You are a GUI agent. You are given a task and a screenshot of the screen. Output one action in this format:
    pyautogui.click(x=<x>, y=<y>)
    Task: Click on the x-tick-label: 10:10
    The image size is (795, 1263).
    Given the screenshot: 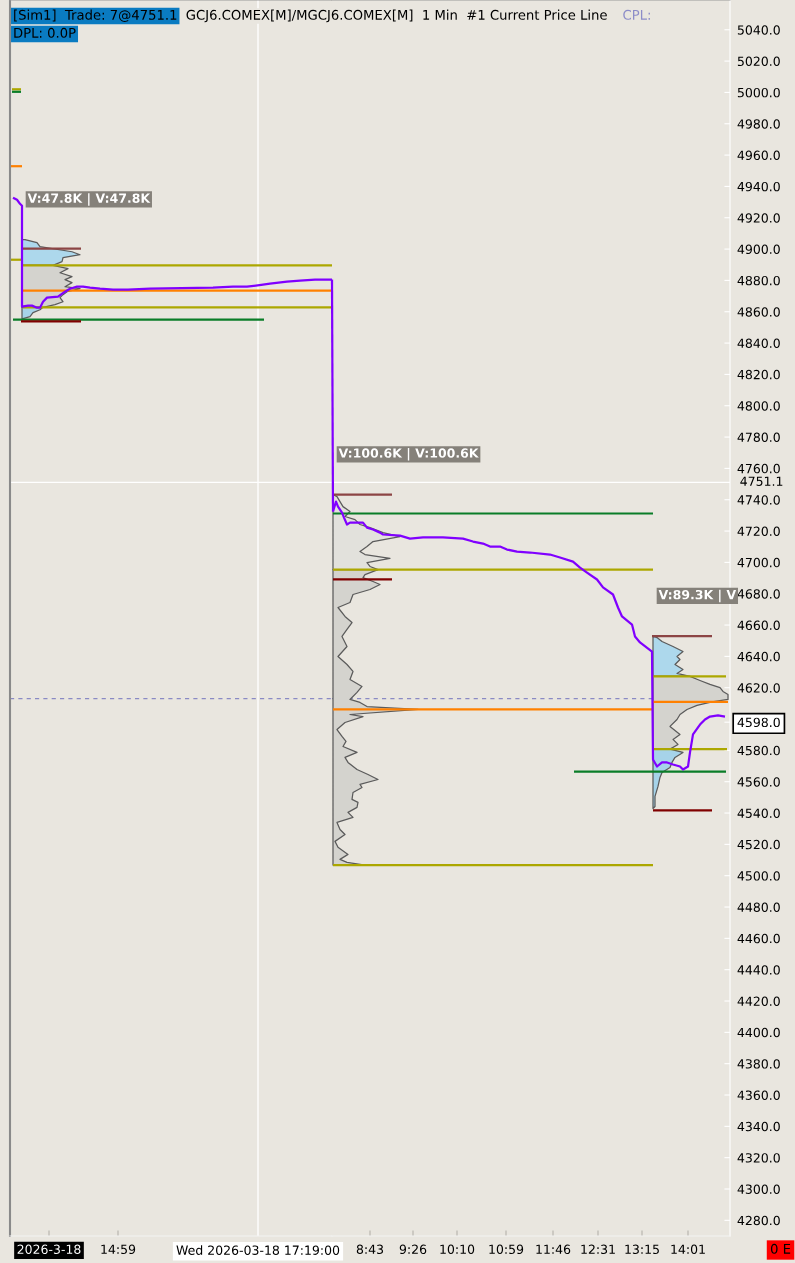 What is the action you would take?
    pyautogui.click(x=457, y=1249)
    